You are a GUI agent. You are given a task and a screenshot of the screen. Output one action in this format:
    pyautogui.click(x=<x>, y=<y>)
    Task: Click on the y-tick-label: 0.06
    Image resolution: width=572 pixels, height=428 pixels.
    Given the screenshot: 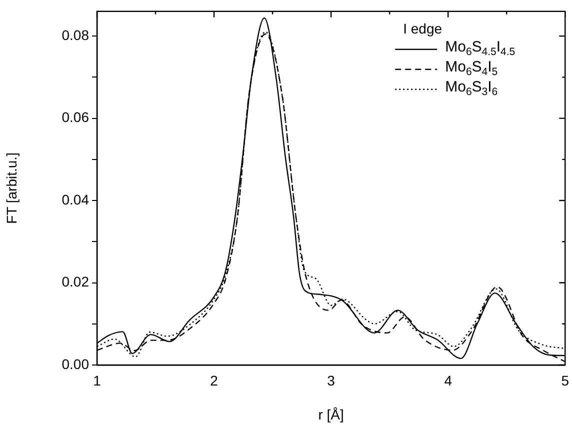 What is the action you would take?
    pyautogui.click(x=76, y=117)
    